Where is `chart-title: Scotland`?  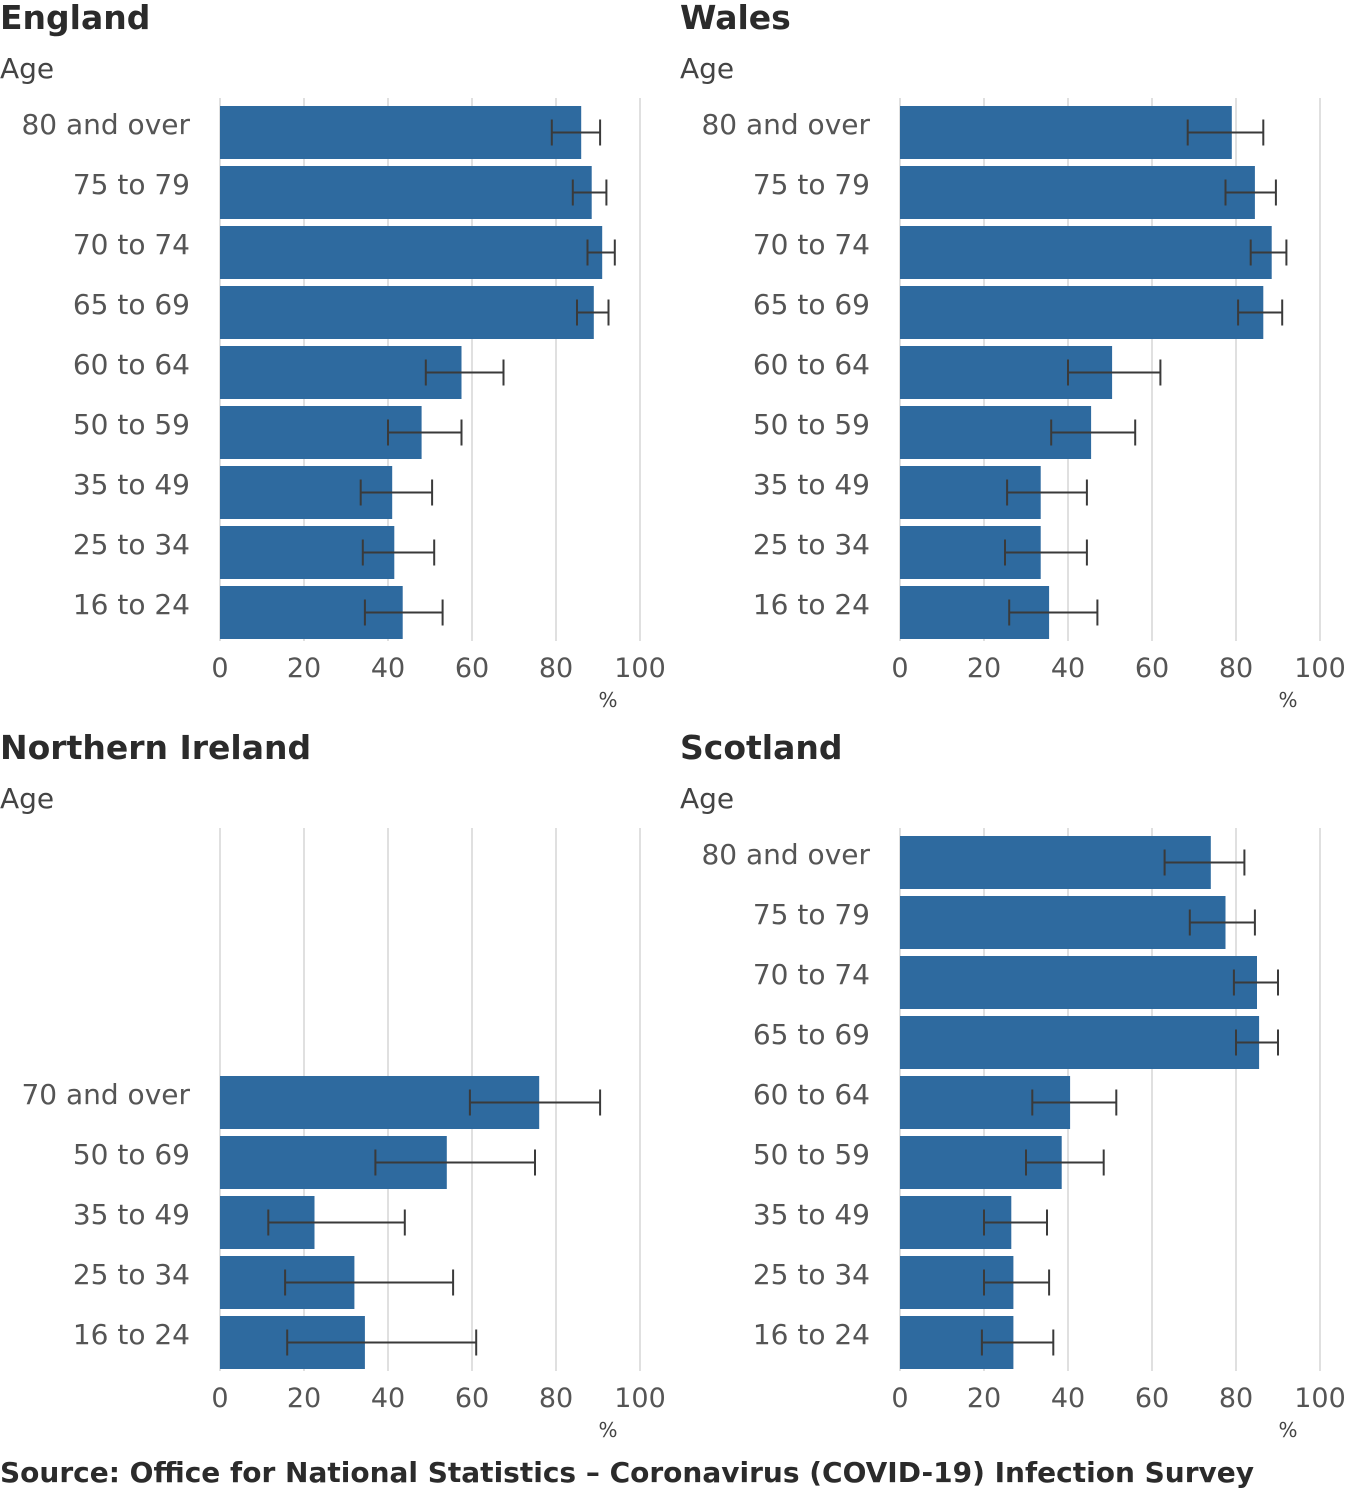
chart-title: Scotland is located at coordinates (761, 747).